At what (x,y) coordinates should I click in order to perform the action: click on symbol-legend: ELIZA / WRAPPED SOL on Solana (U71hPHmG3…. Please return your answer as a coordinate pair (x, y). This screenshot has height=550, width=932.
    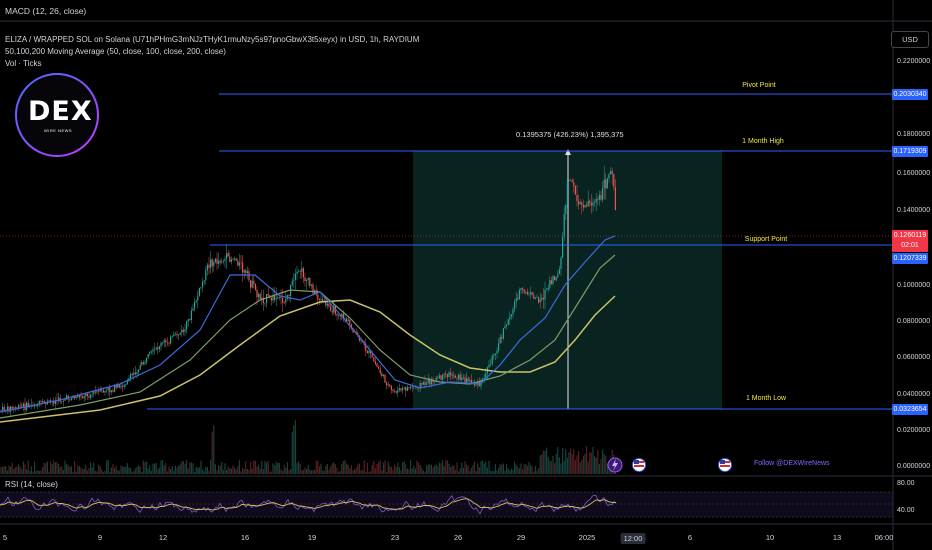
    Looking at the image, I should click on (212, 39).